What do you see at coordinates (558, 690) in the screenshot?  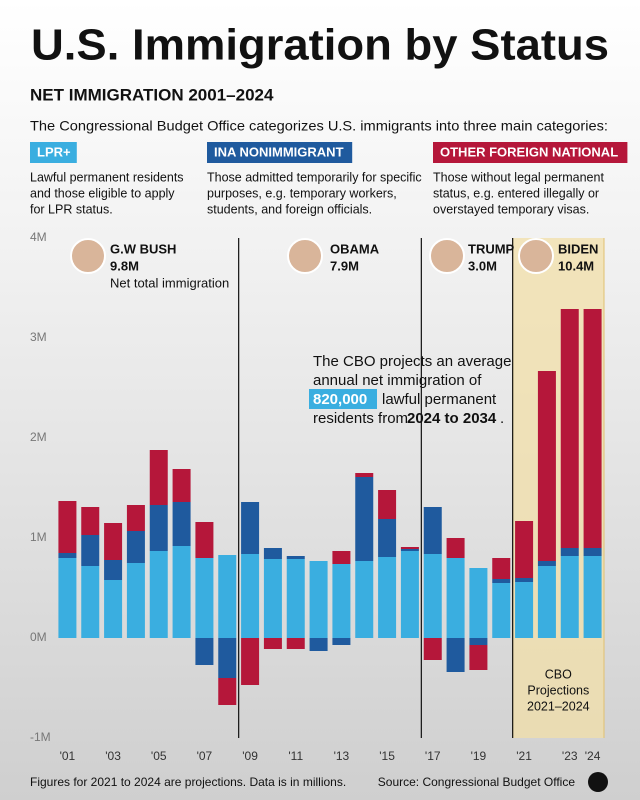 I see `projection-label: Projections` at bounding box center [558, 690].